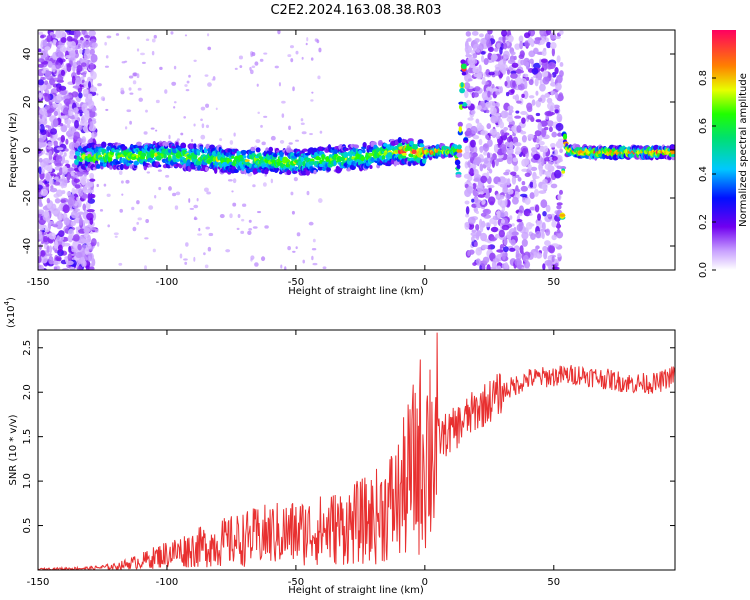  I want to click on colorbar-tick-label: 0.8, so click(703, 78).